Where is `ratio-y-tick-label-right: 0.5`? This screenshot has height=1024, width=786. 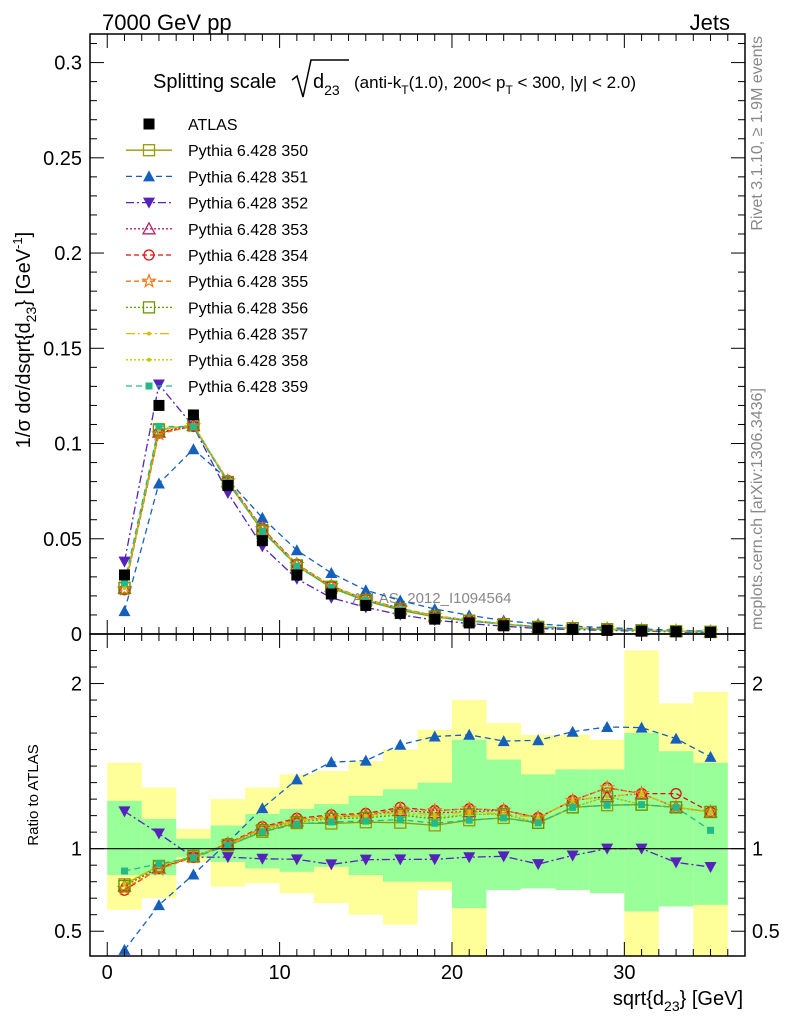 ratio-y-tick-label-right: 0.5 is located at coordinates (766, 932).